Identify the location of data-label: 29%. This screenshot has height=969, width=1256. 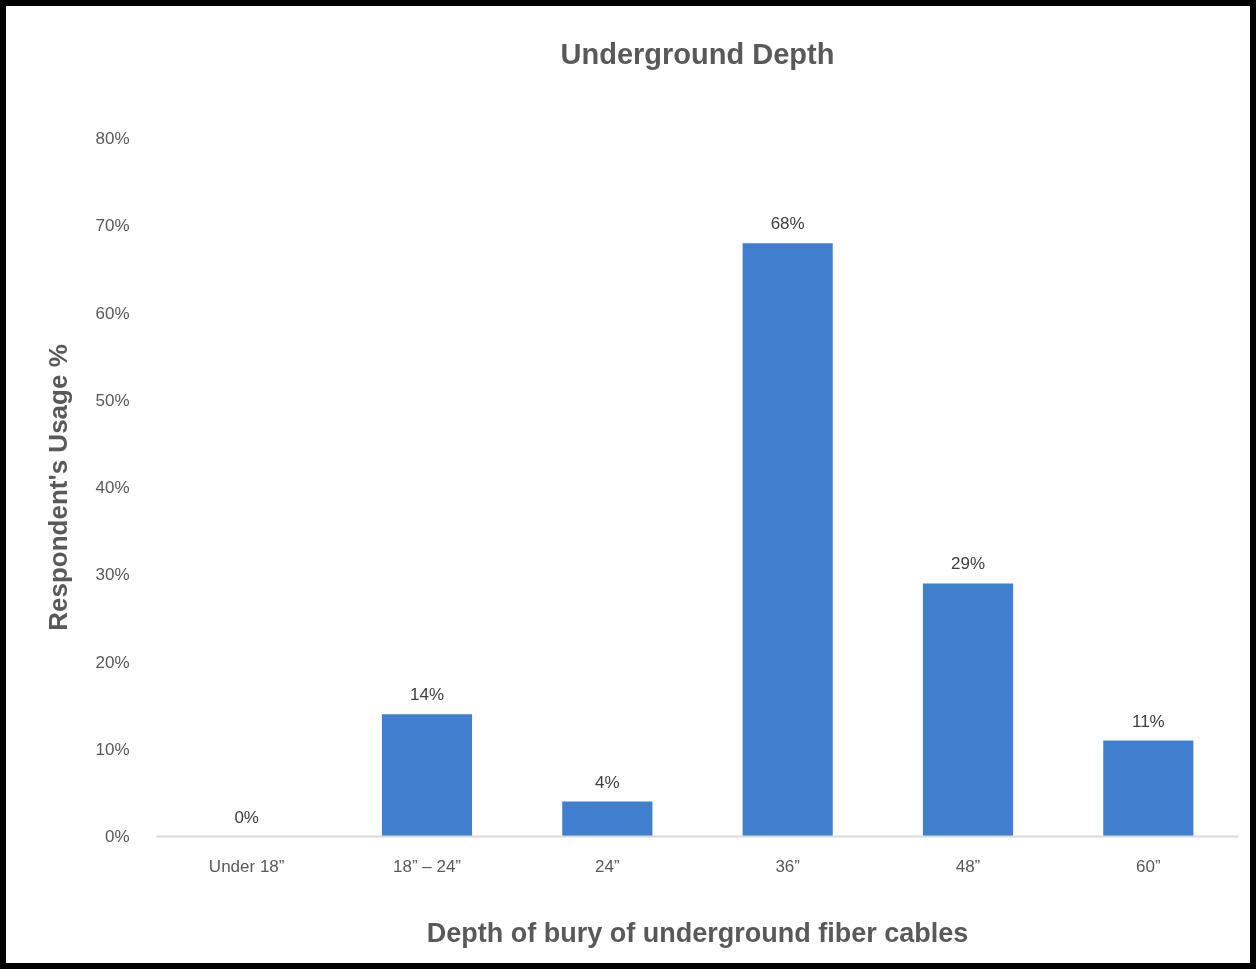
(968, 564).